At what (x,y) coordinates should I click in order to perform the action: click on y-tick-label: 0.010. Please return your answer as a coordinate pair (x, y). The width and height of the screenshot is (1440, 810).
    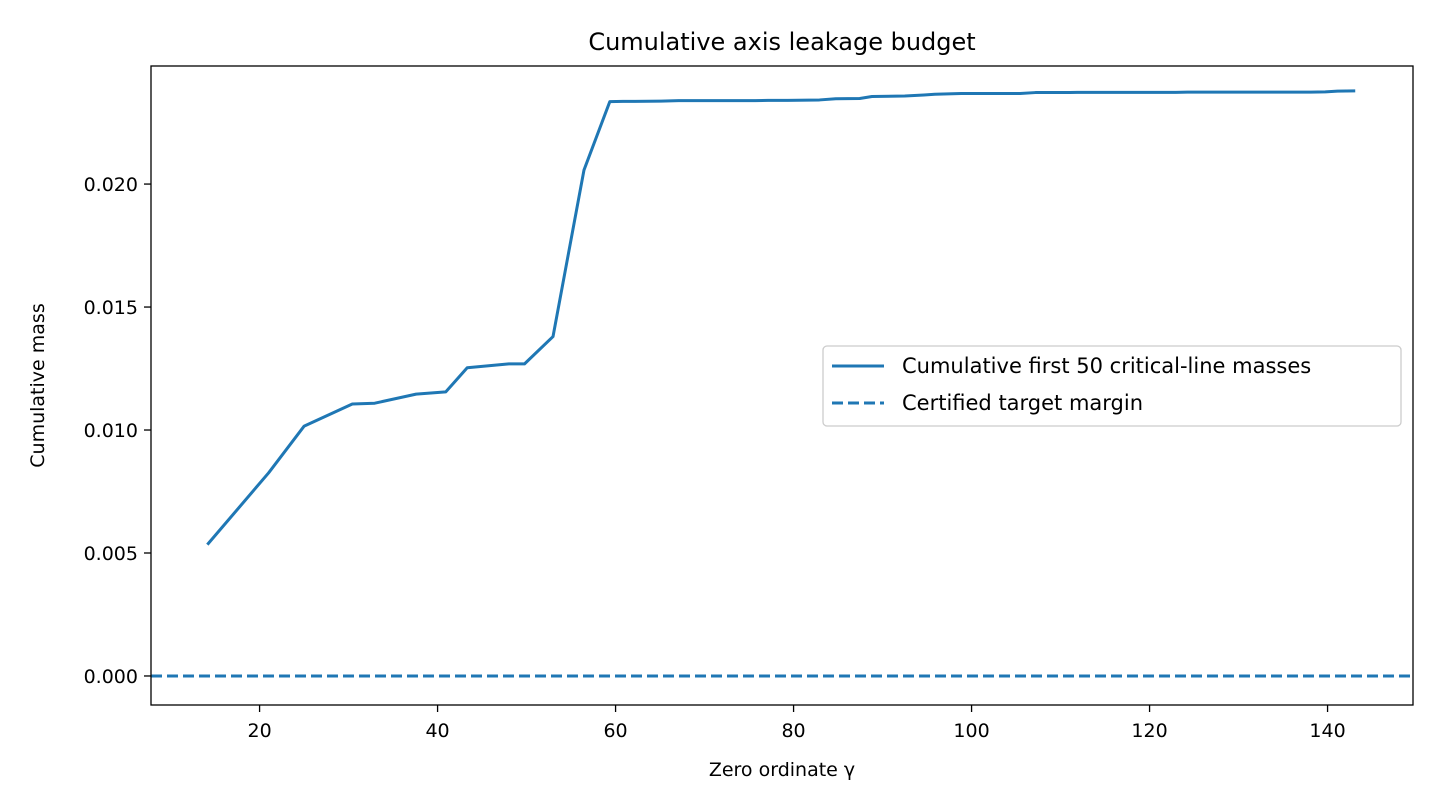
    Looking at the image, I should click on (111, 431).